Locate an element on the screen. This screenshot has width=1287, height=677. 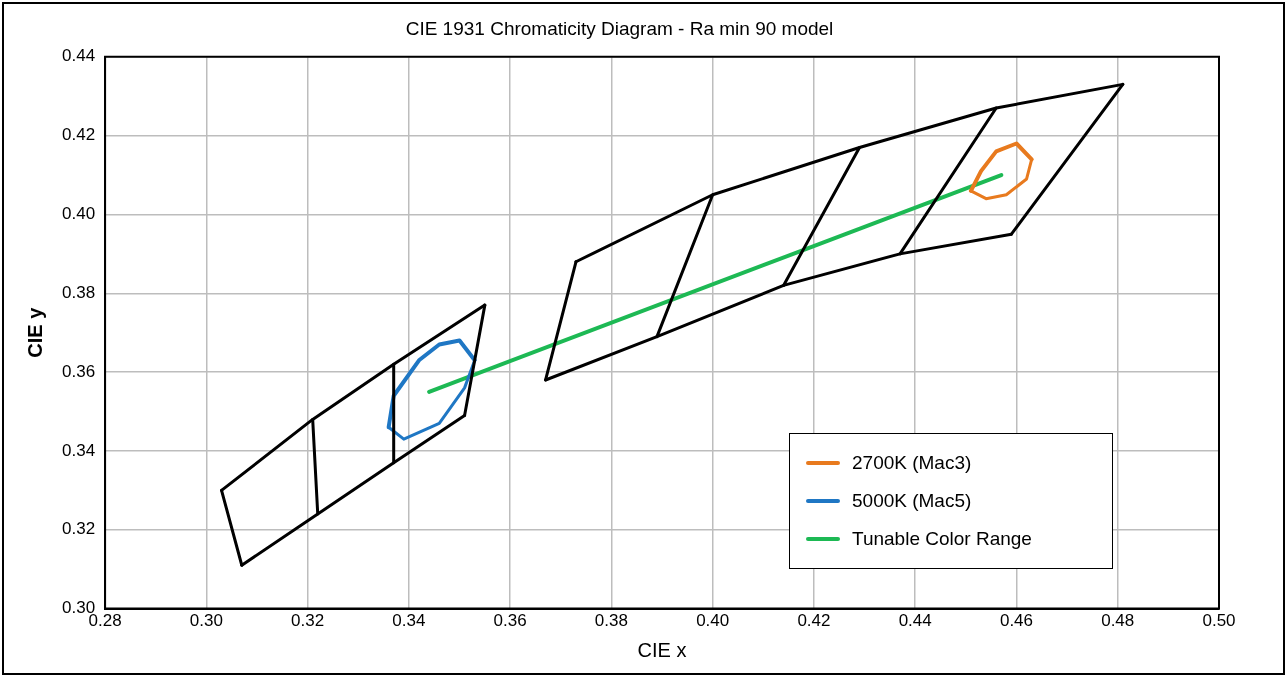
y-tick-label: 0.44 is located at coordinates (78, 56).